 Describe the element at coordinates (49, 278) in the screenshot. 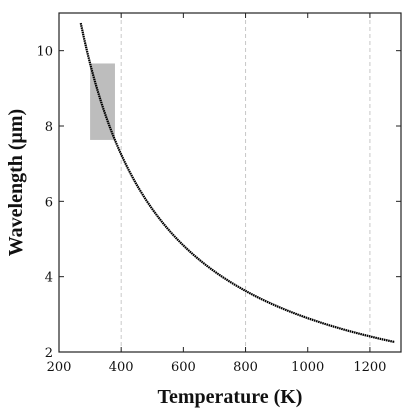

I see `y-tick-label-4: 4` at that location.